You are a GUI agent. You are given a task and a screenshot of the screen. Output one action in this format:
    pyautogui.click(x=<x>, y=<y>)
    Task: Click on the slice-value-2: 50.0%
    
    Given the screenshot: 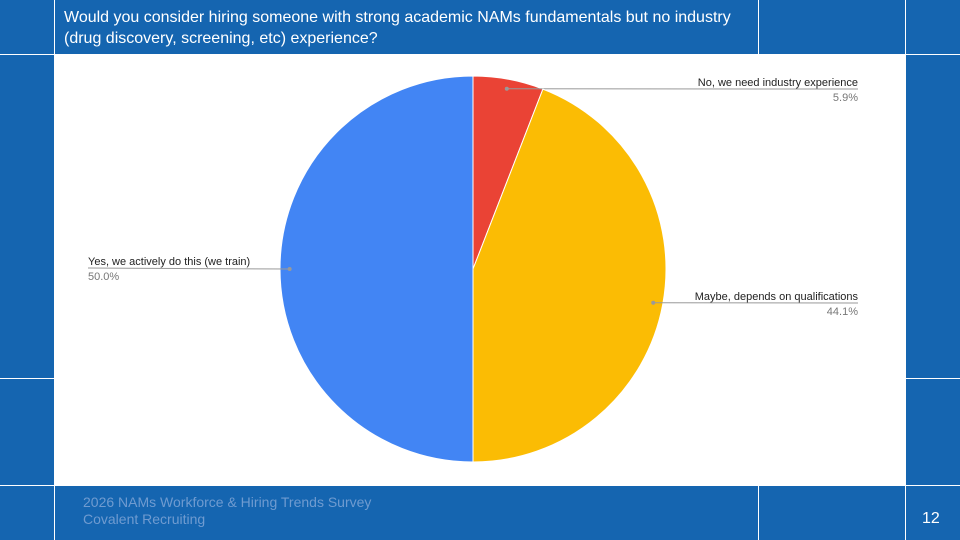 What is the action you would take?
    pyautogui.click(x=103, y=277)
    